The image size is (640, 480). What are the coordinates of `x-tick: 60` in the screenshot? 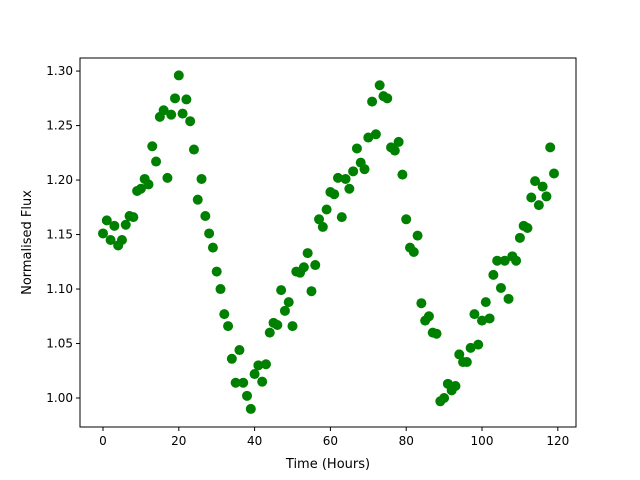 It's located at (330, 437).